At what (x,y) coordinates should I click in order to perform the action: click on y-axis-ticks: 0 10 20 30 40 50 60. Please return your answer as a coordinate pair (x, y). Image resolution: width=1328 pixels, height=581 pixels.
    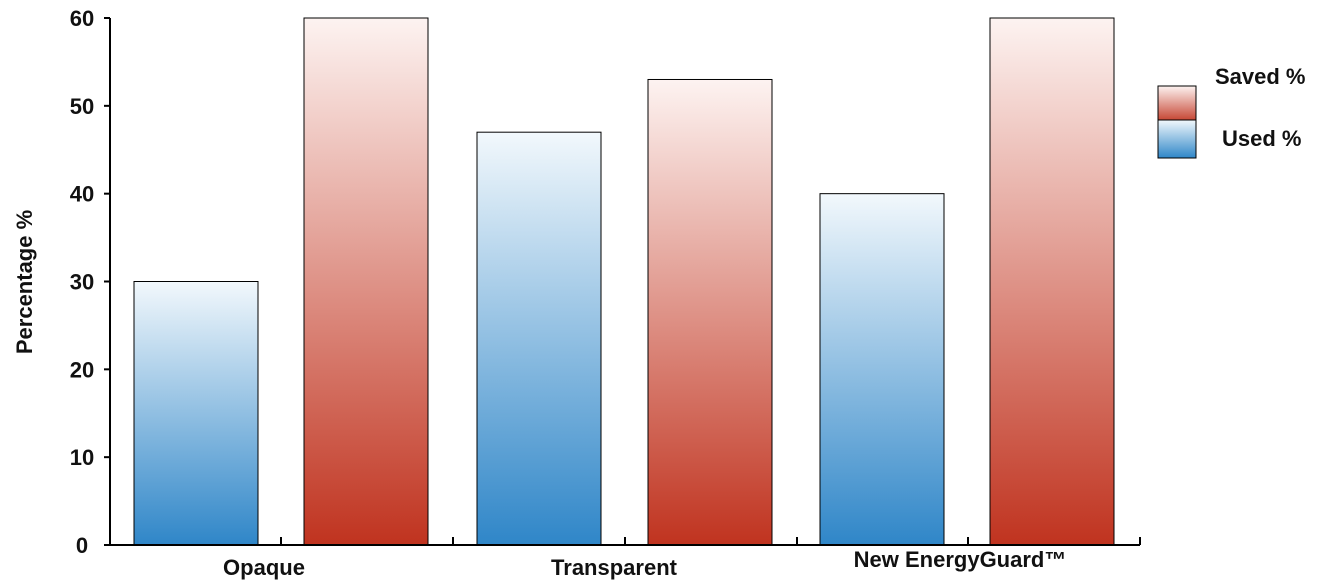
    Looking at the image, I should click on (90, 282).